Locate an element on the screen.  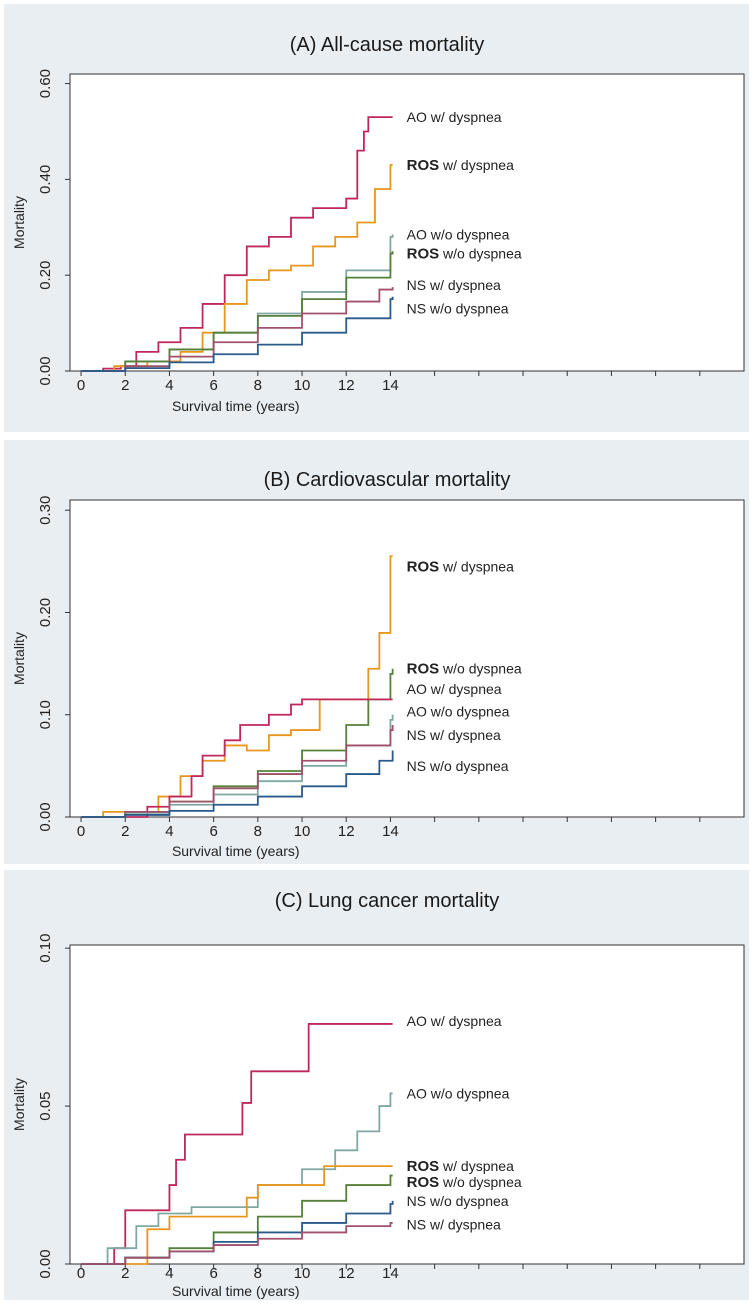
y-tick-label: 0.05 is located at coordinates (45, 1105).